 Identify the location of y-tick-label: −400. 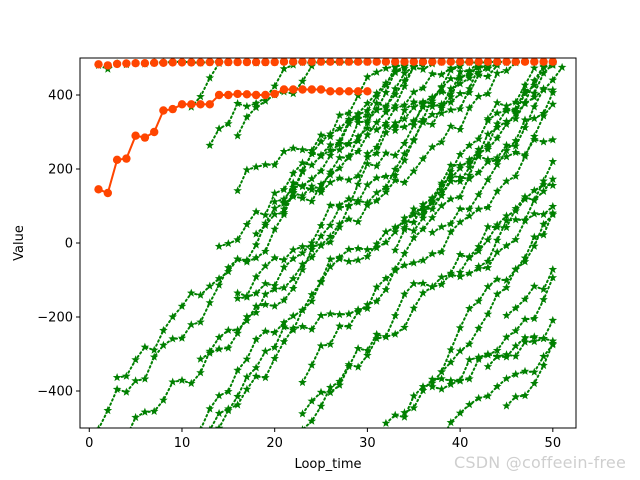
(55, 392).